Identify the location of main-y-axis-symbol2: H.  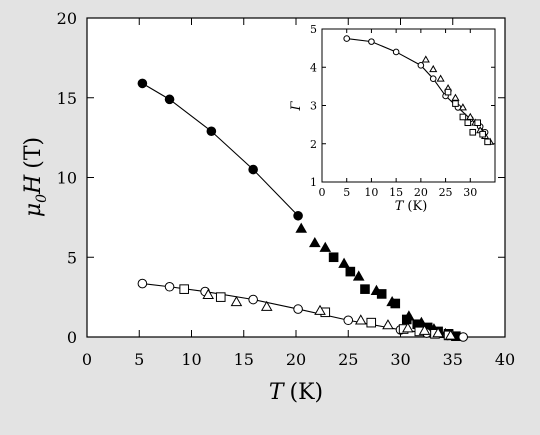
(33, 184).